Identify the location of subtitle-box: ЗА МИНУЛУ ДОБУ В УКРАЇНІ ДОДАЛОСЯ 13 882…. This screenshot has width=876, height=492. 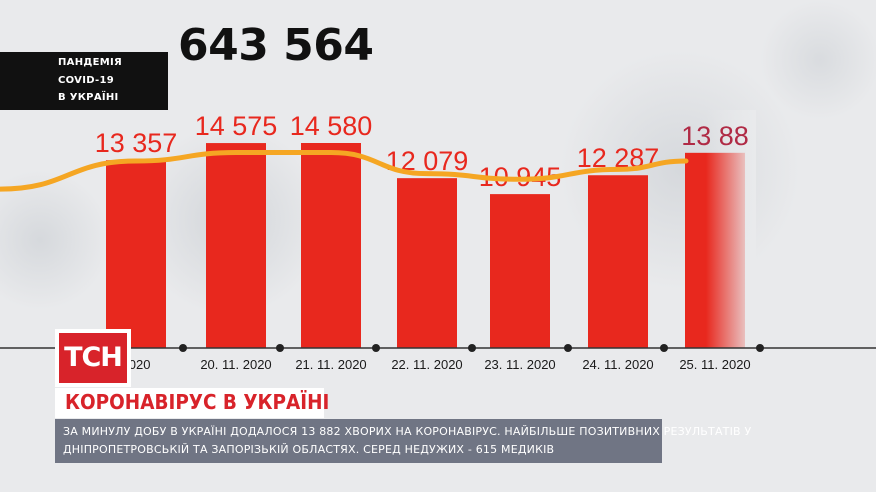
(403, 441).